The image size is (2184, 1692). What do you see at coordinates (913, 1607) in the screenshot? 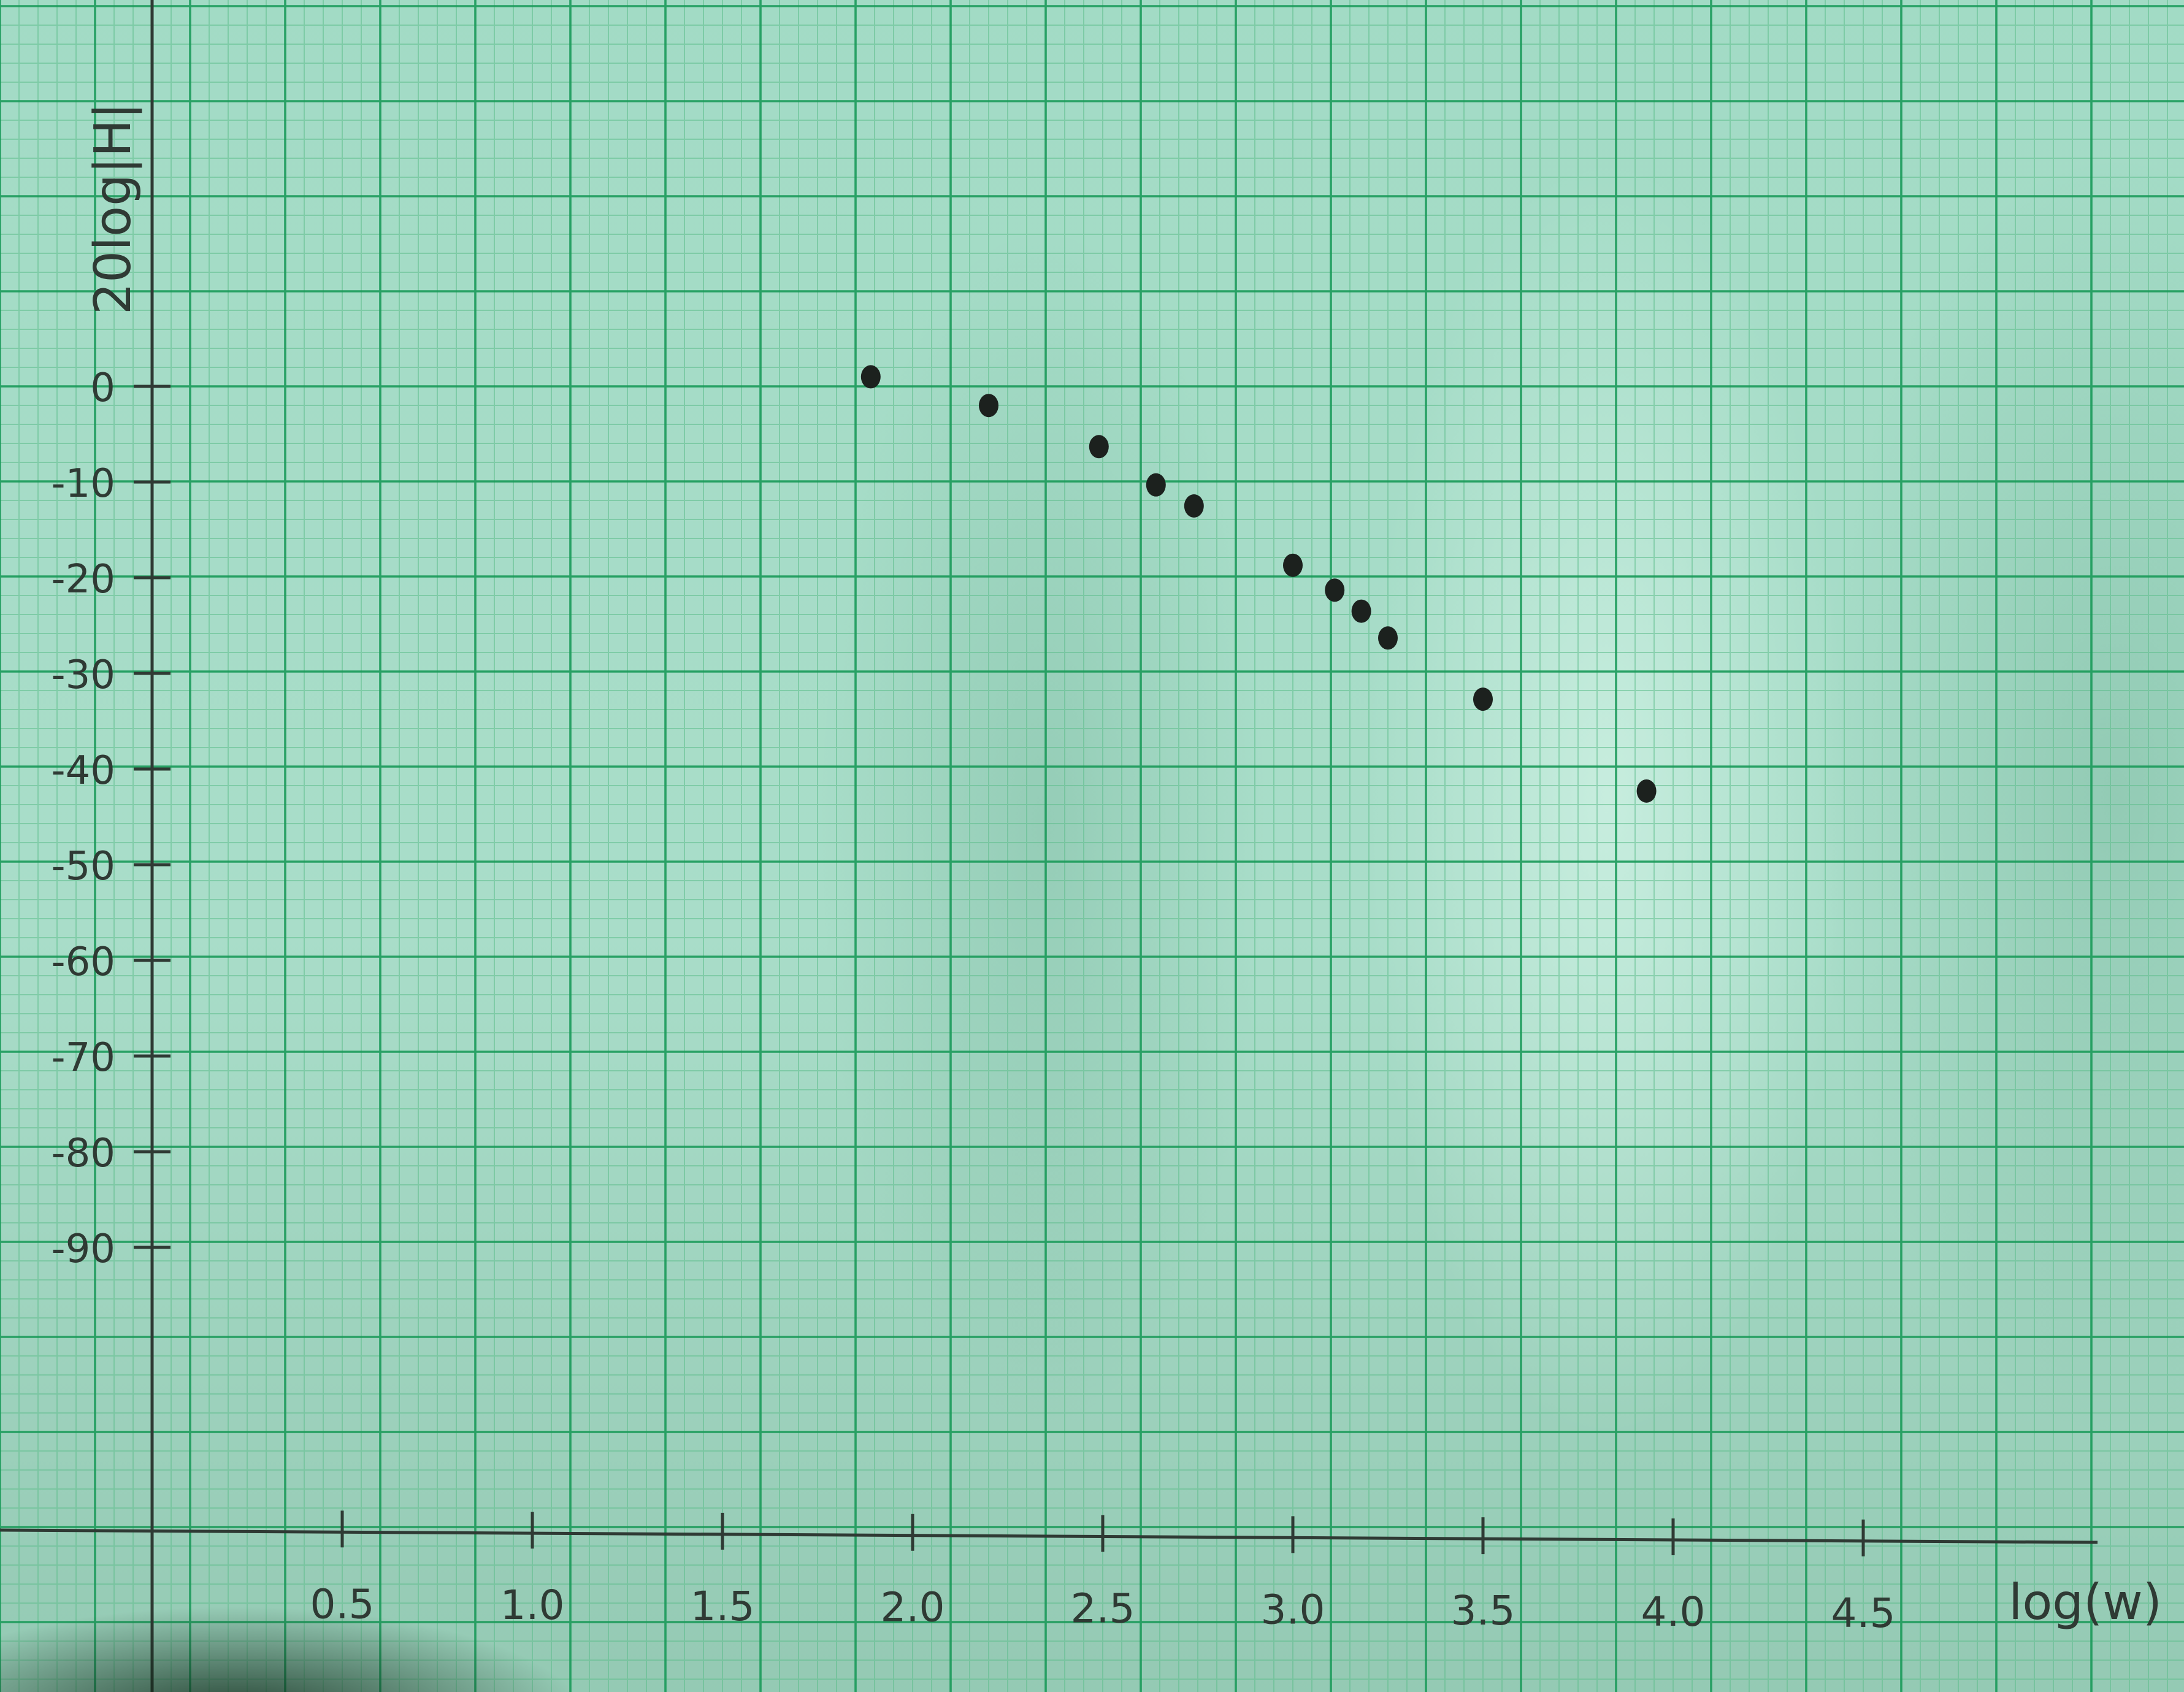
I see `x-tick-label: 2.0` at bounding box center [913, 1607].